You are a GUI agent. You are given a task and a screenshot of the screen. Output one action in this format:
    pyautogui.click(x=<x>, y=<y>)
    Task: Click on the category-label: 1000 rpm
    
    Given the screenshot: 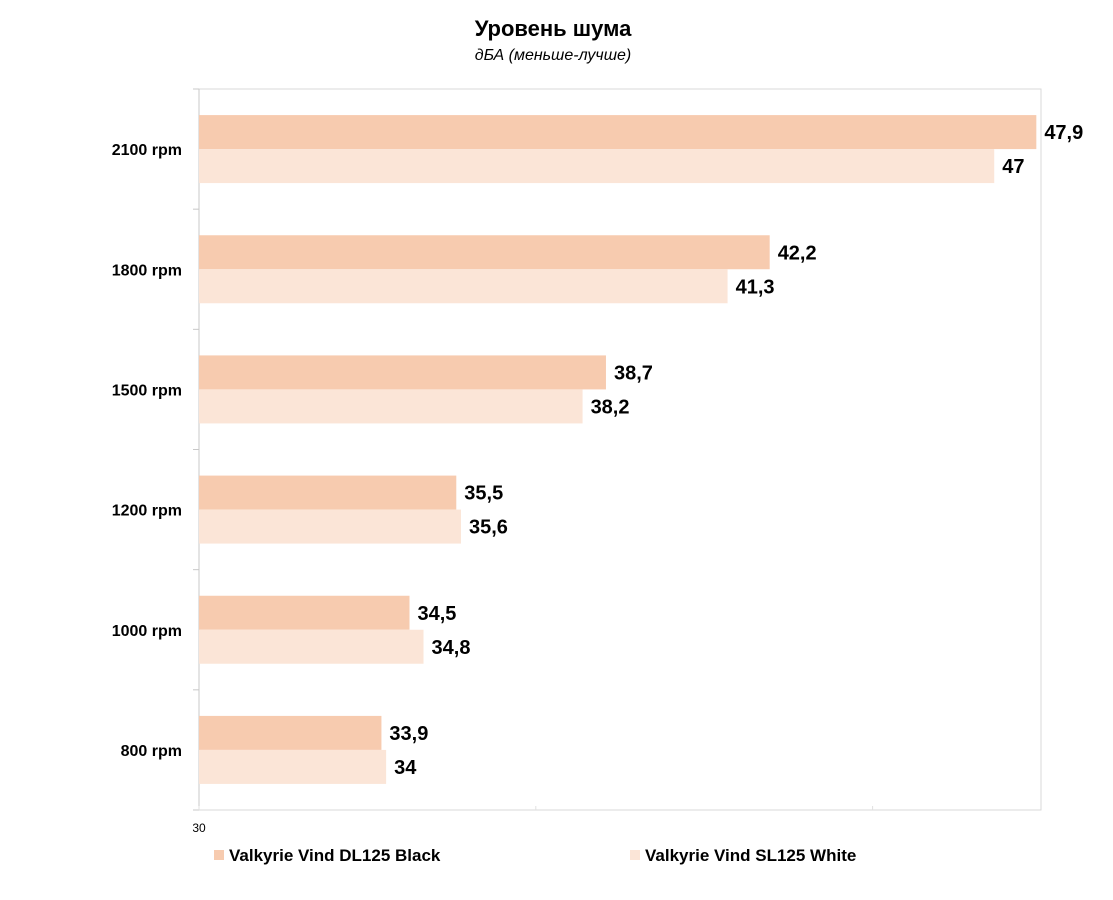 What is the action you would take?
    pyautogui.click(x=147, y=631)
    